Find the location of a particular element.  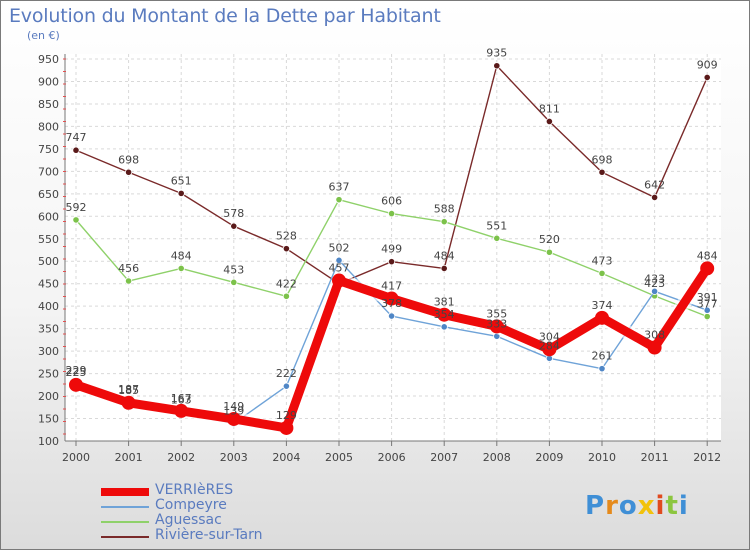

y-tick-label: 150 is located at coordinates (48, 419).